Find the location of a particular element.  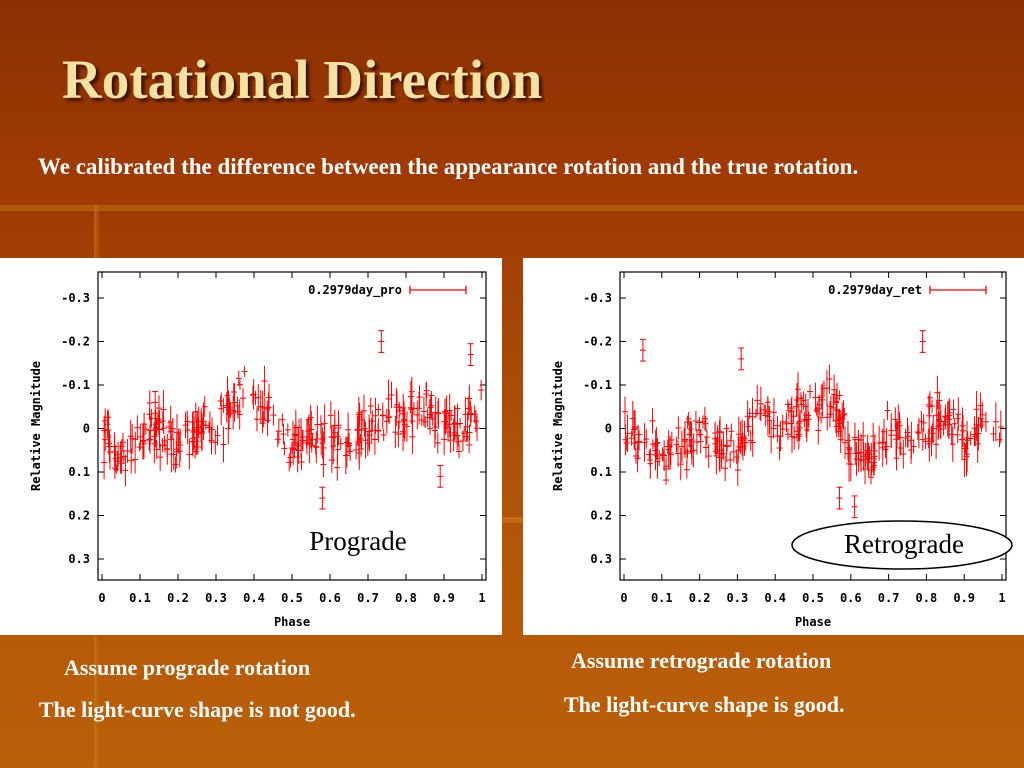

legend-label: 0.2979day_pro is located at coordinates (355, 290).